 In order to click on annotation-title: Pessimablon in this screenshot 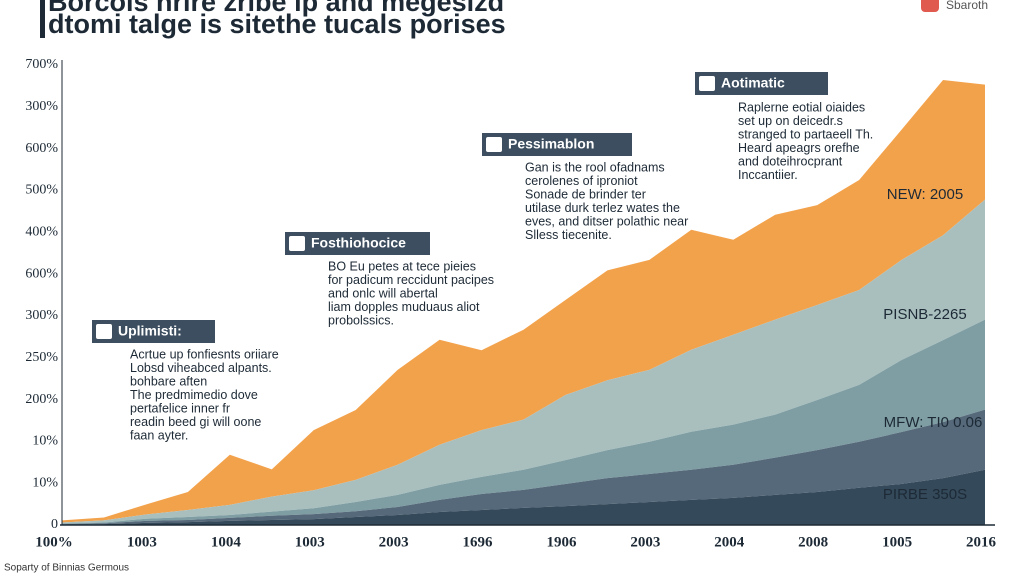, I will do `click(551, 144)`.